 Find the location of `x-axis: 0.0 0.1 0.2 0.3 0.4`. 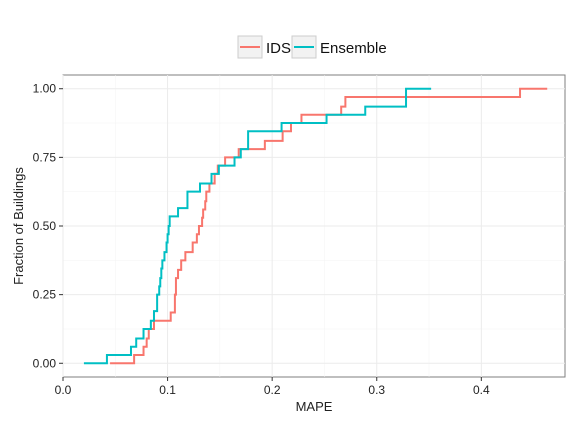

x-axis: 0.0 0.1 0.2 0.3 0.4 is located at coordinates (272, 387).